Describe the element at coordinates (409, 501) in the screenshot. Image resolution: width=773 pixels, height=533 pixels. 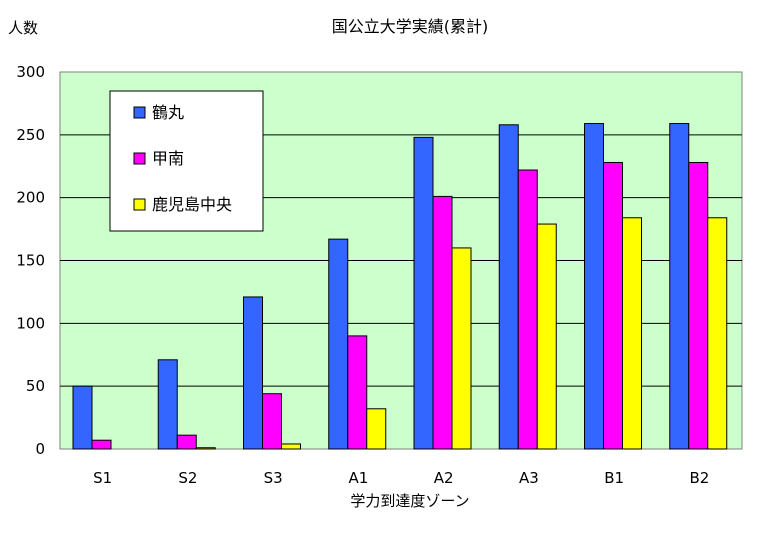
I see `x-axis-label: 学力到達度ゾーン` at that location.